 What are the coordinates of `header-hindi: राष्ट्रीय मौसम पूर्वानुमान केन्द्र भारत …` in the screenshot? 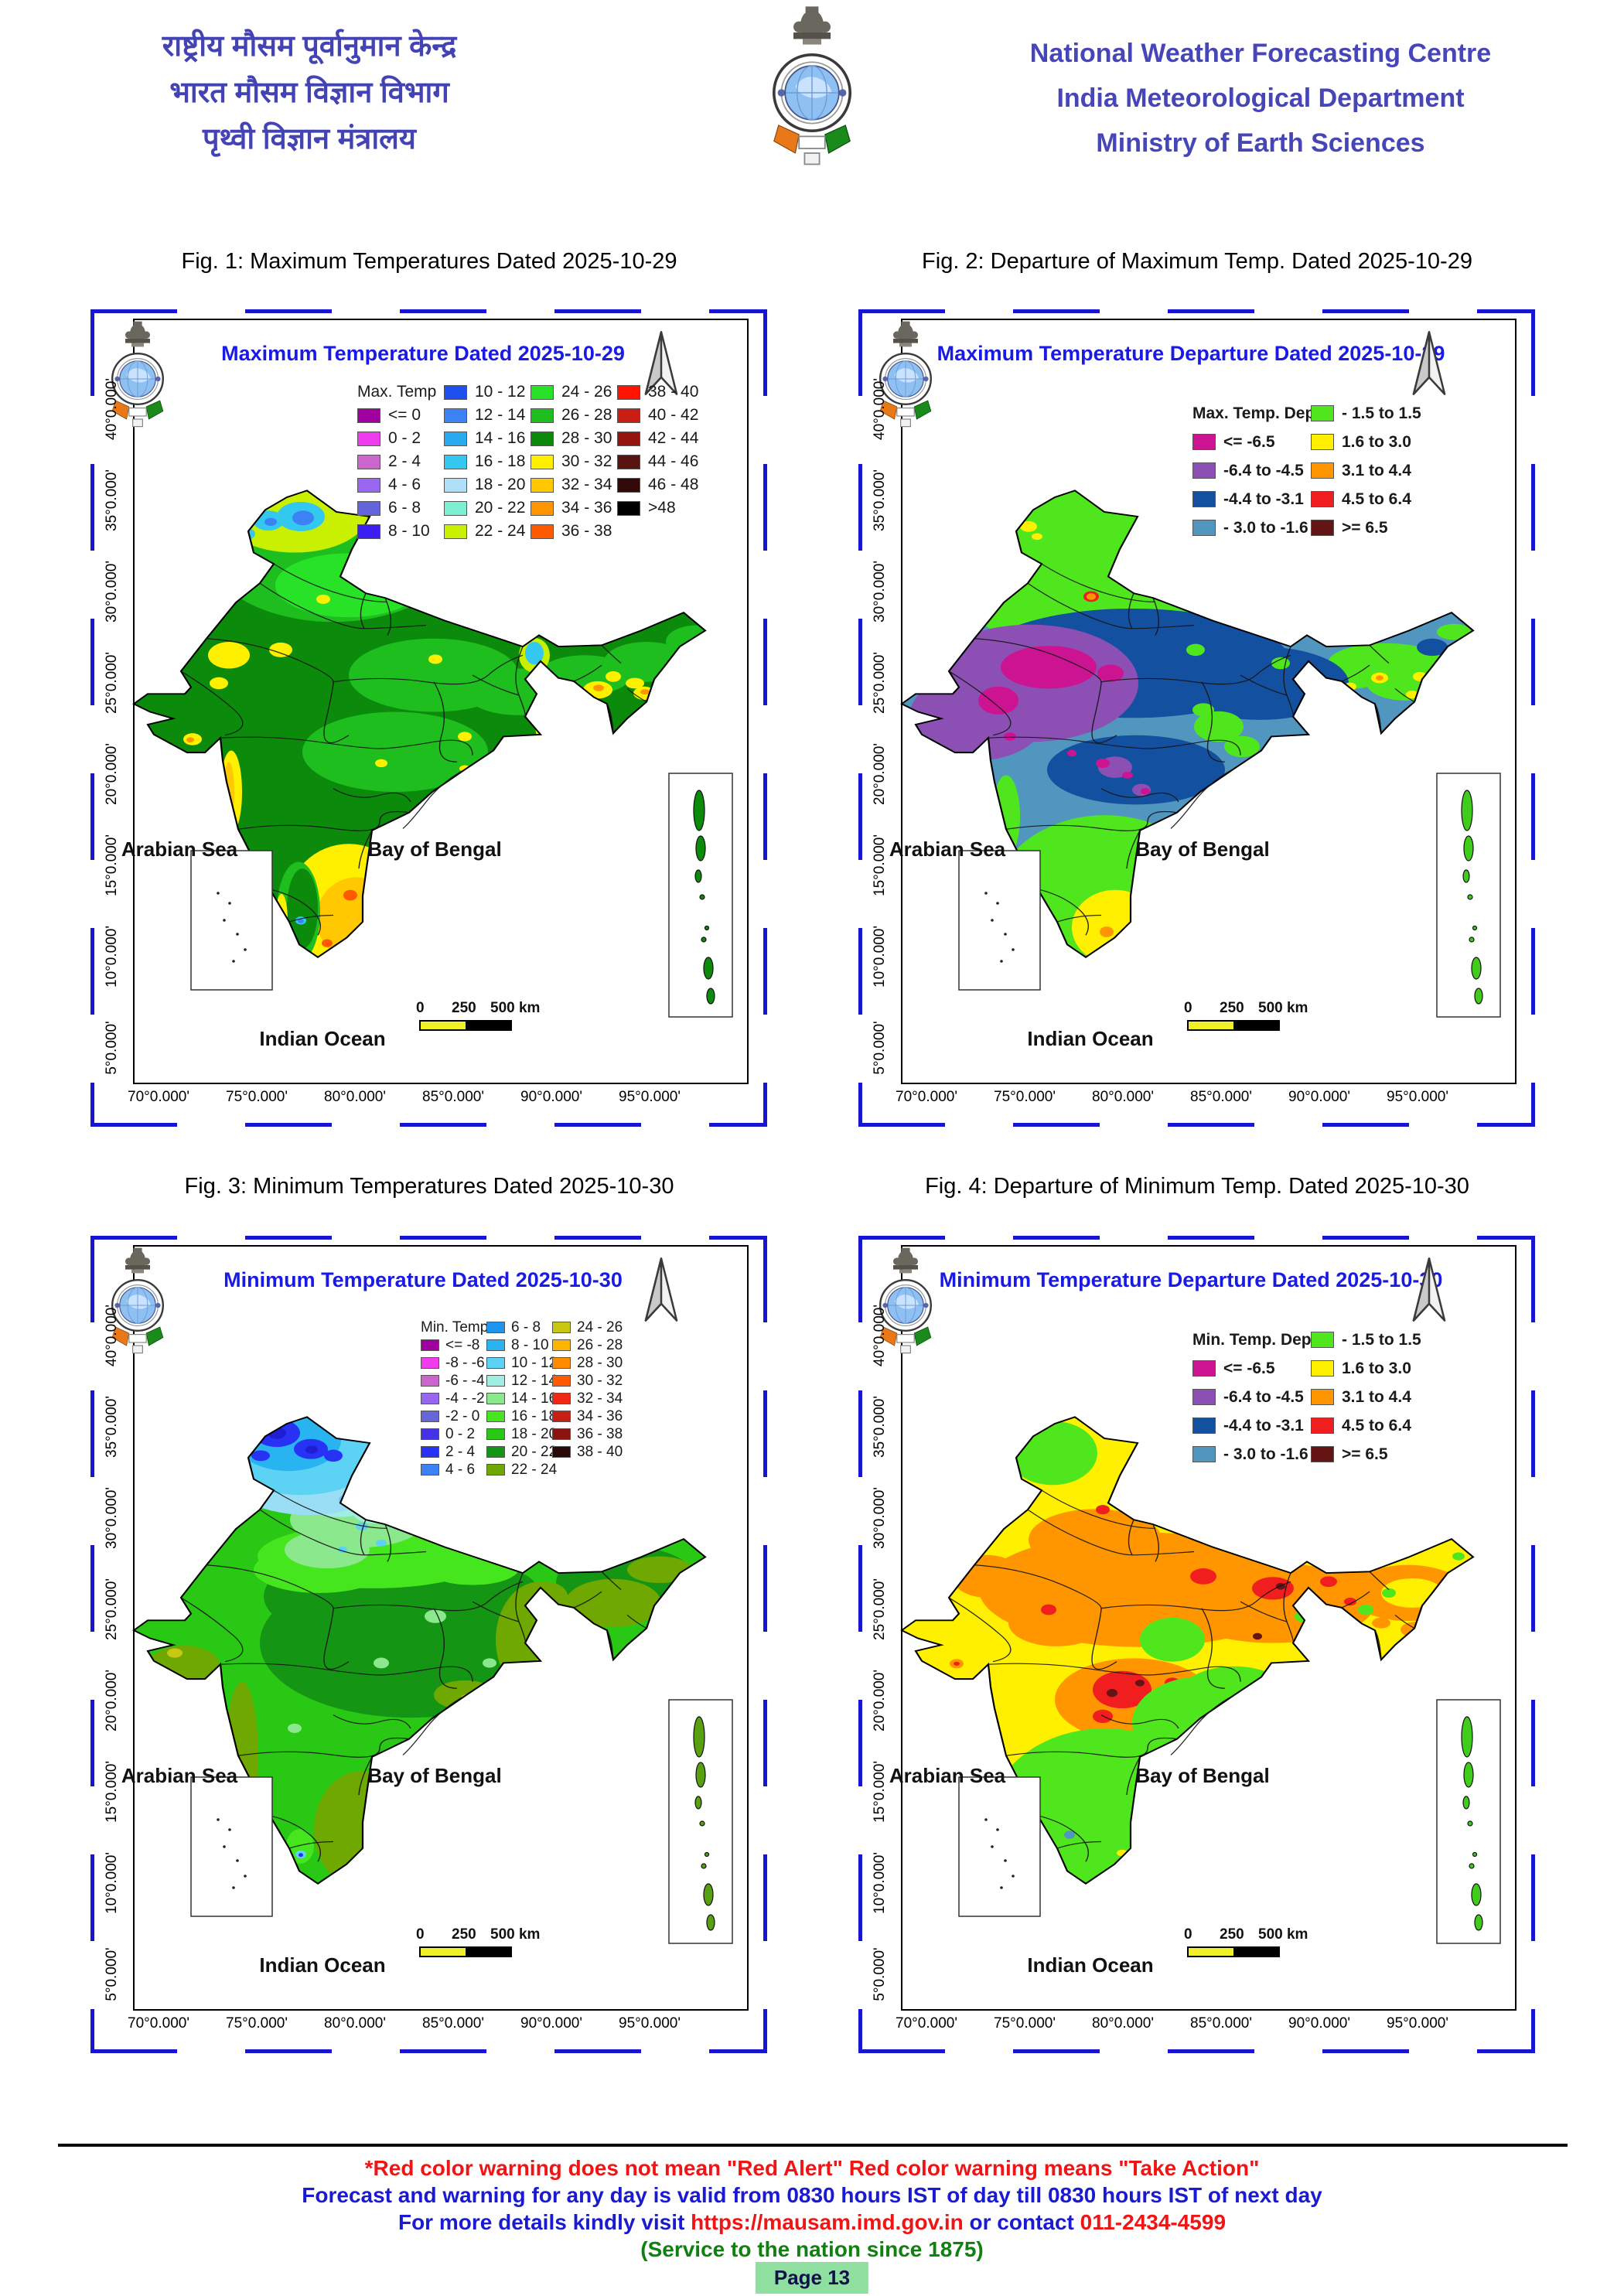 It's located at (309, 92).